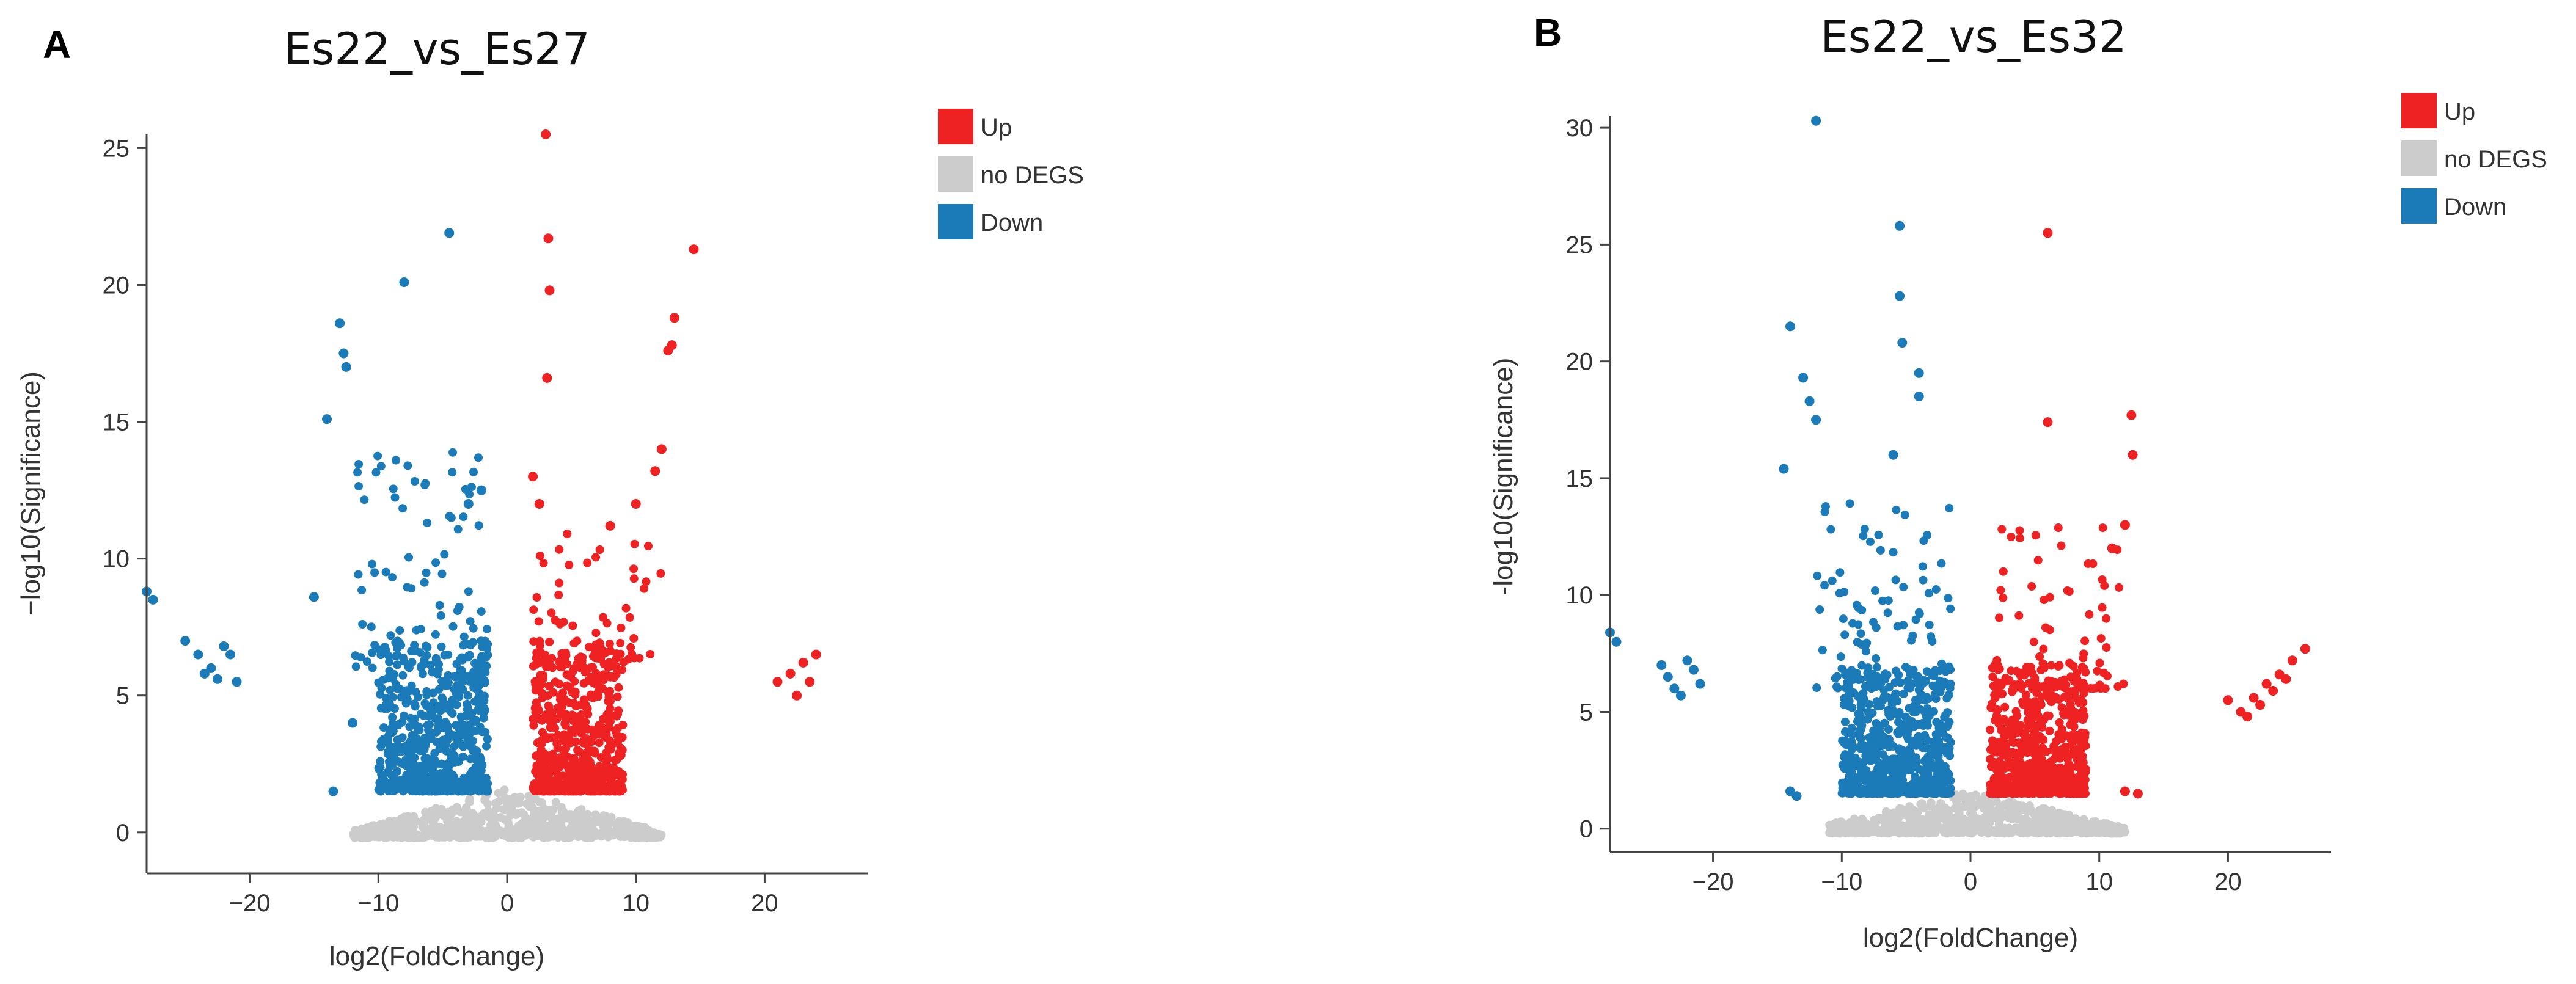  What do you see at coordinates (1012, 223) in the screenshot?
I see `panel-a-legend-down-label: Down` at bounding box center [1012, 223].